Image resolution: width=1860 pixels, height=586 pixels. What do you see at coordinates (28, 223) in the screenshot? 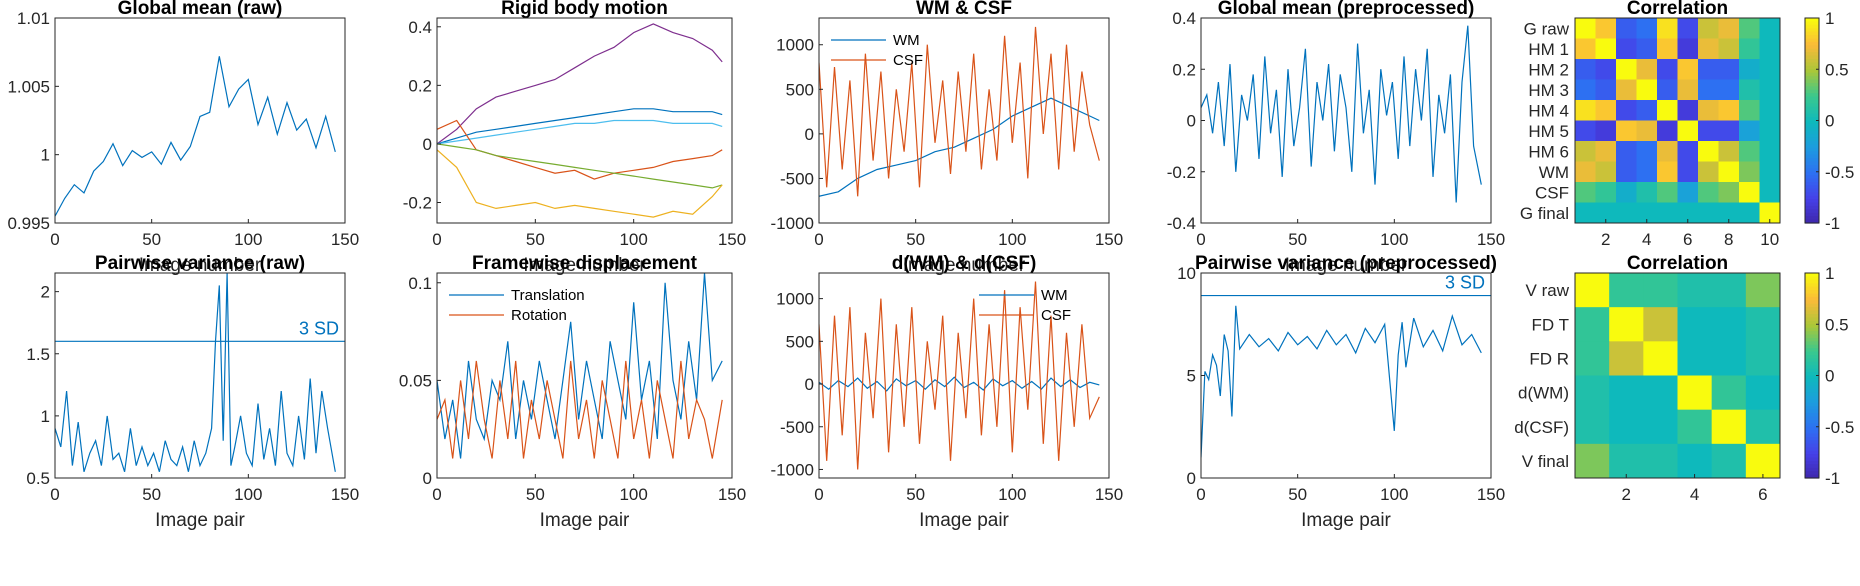
I see `y-tick-label: 0.995` at bounding box center [28, 223].